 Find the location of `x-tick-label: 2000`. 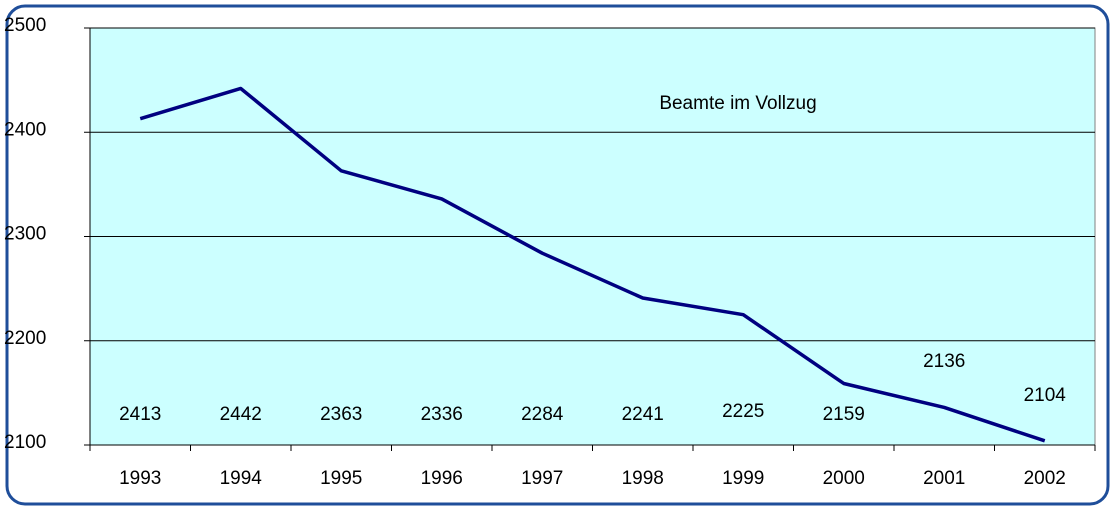

x-tick-label: 2000 is located at coordinates (844, 478).